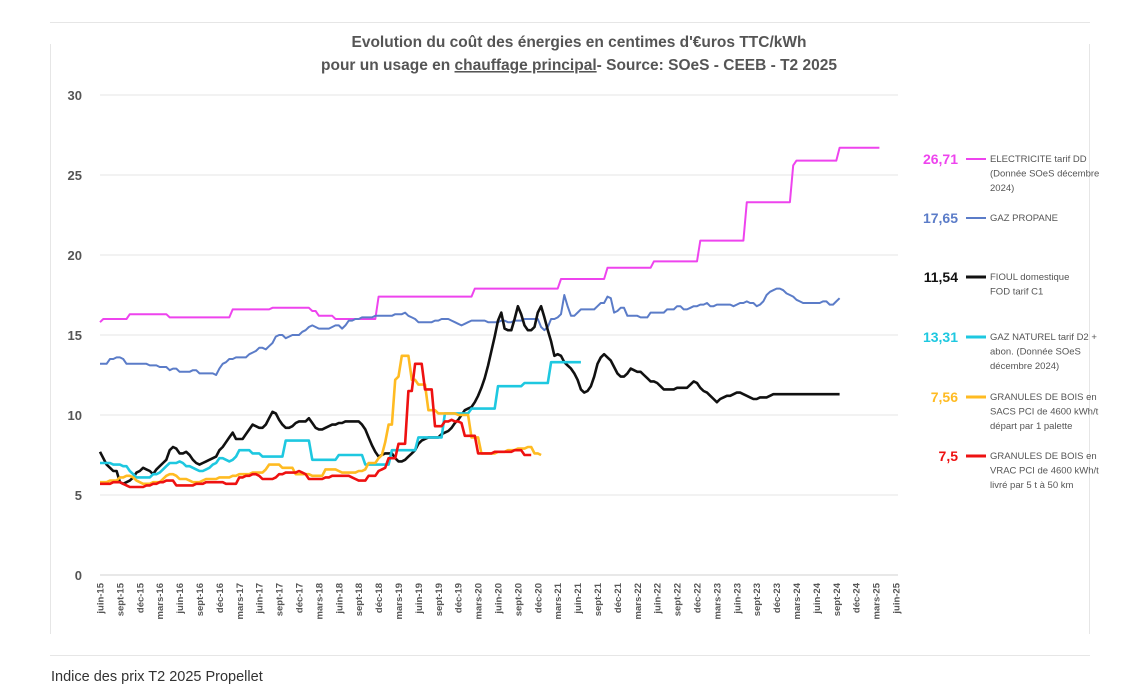 This screenshot has width=1146, height=699. Describe the element at coordinates (618, 597) in the screenshot. I see `x-tick-label: déc-21` at that location.